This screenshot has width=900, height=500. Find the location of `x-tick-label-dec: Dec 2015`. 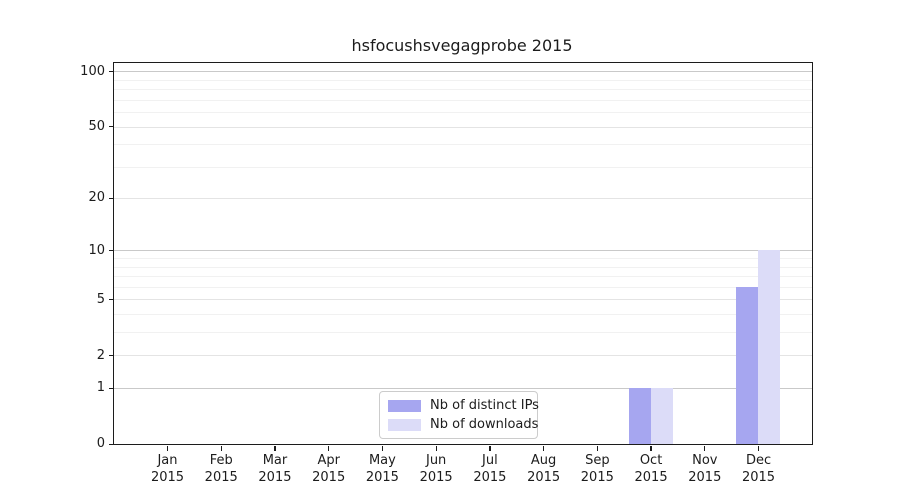

x-tick-label-dec: Dec 2015 is located at coordinates (759, 469).